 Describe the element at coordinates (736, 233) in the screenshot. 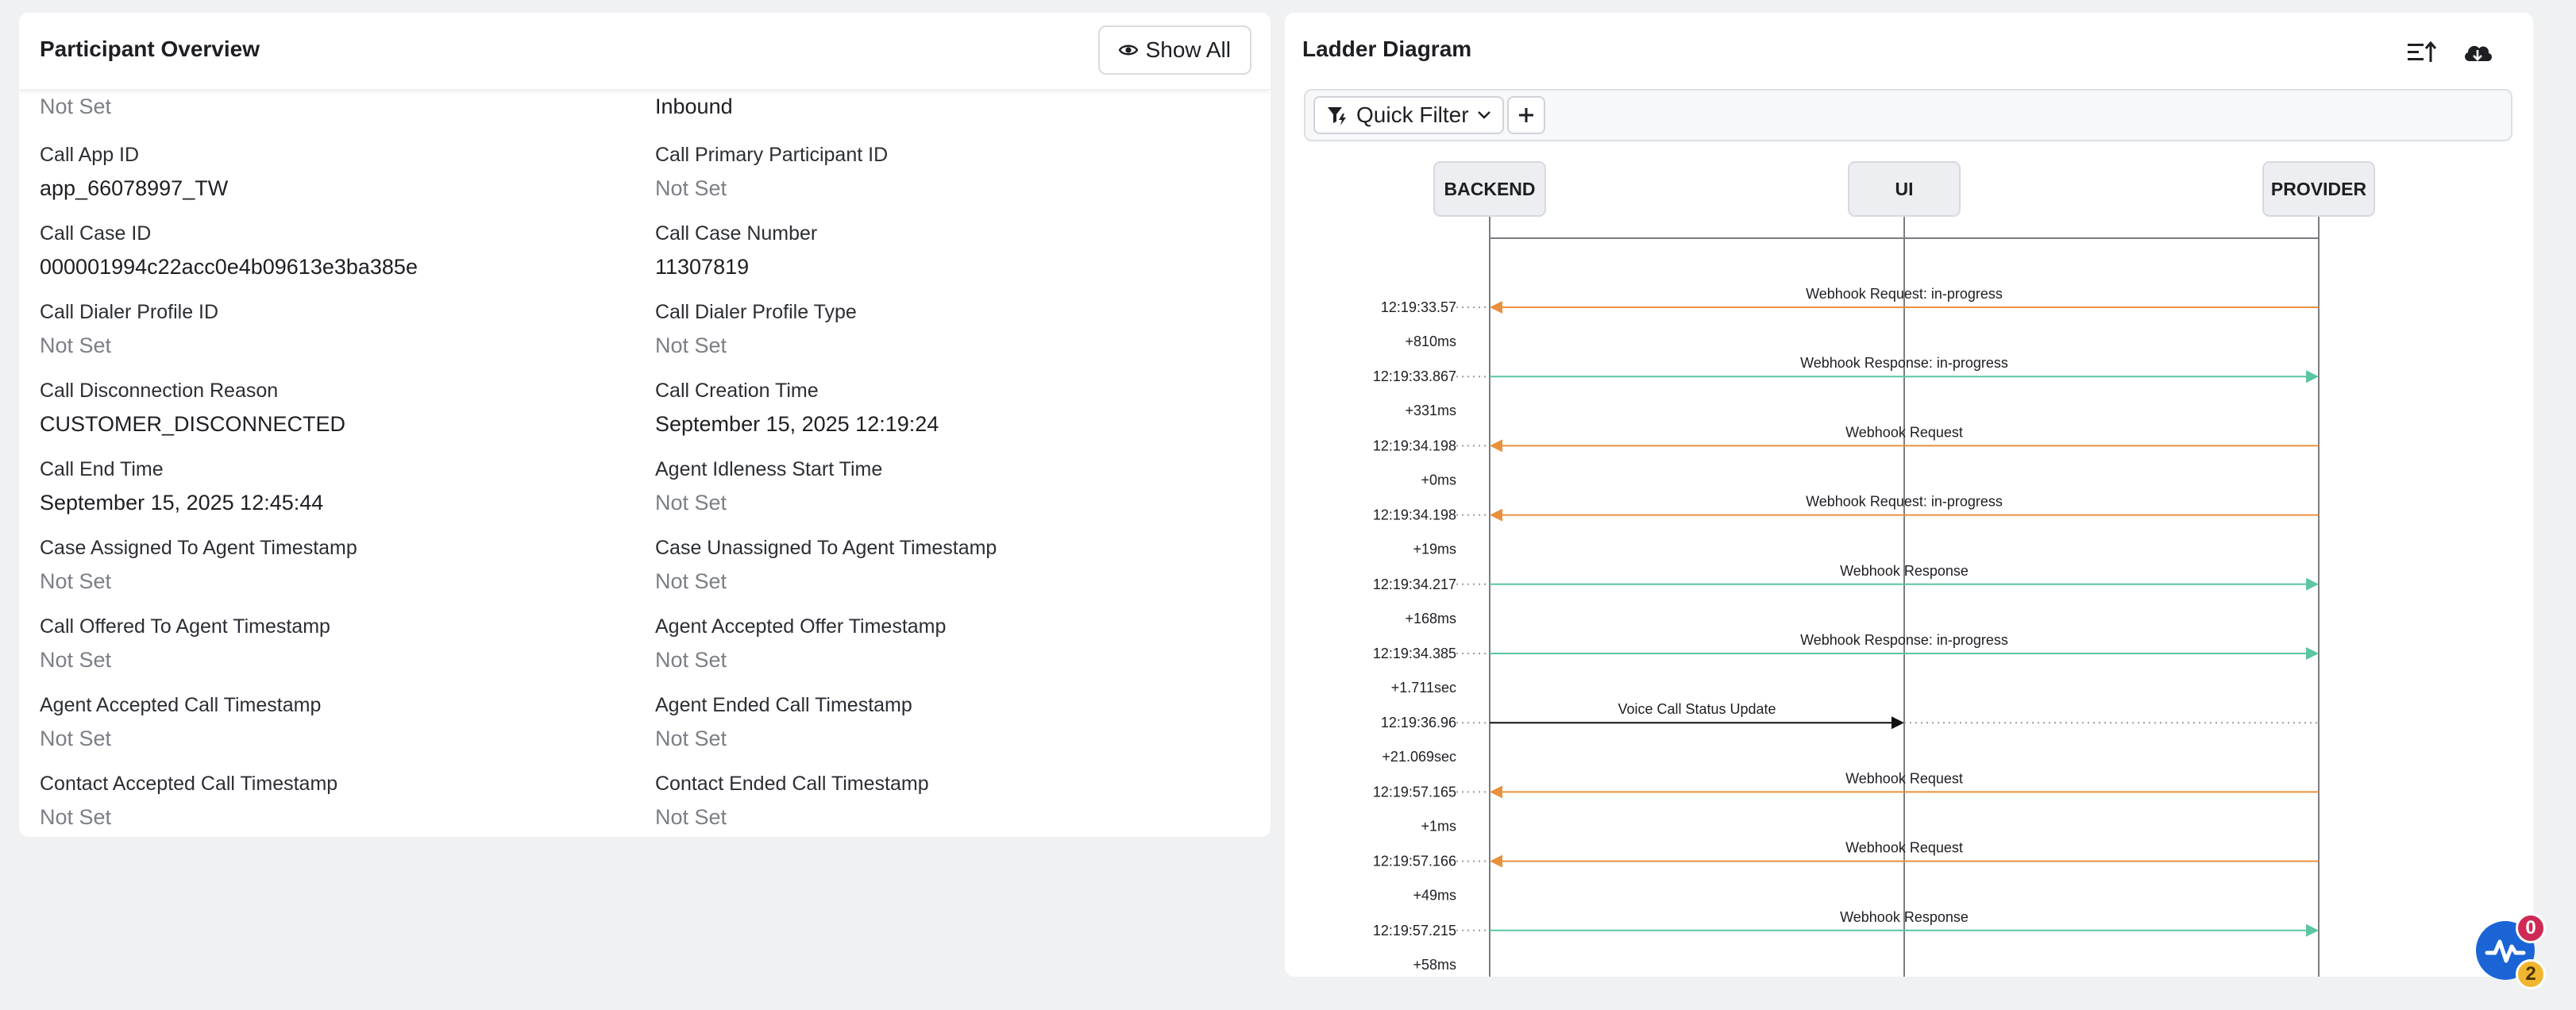

I see `field-label: Call Case Number` at that location.